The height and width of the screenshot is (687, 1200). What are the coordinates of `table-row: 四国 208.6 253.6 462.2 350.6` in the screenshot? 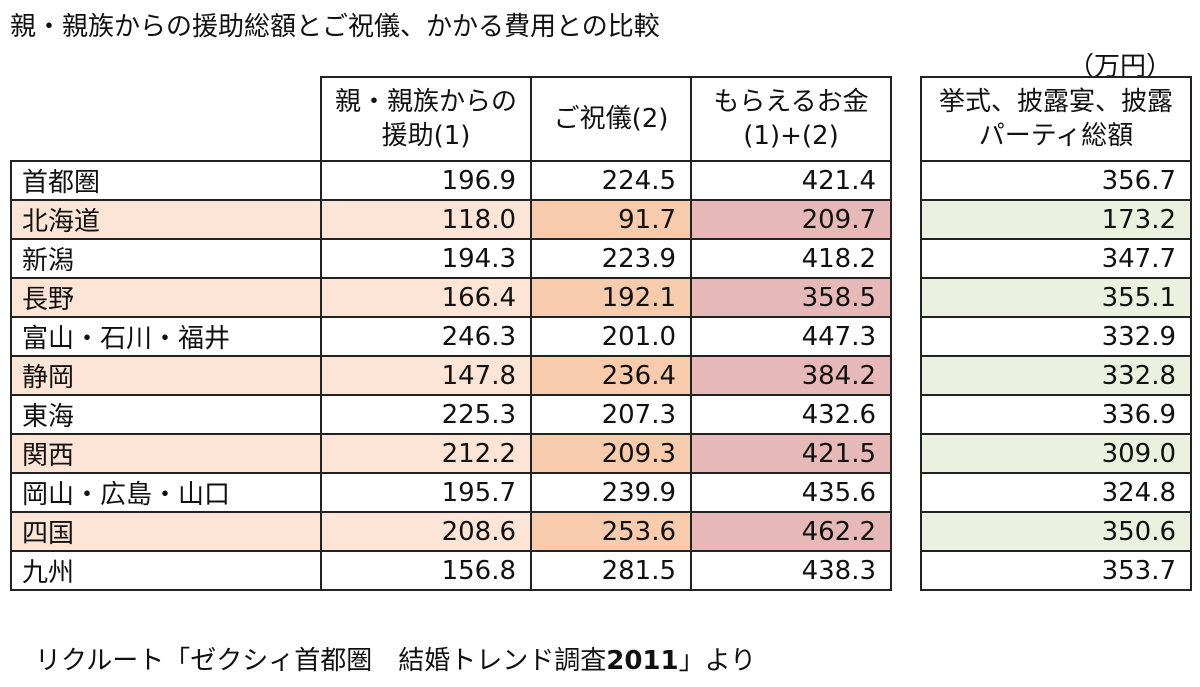 It's located at (601, 531).